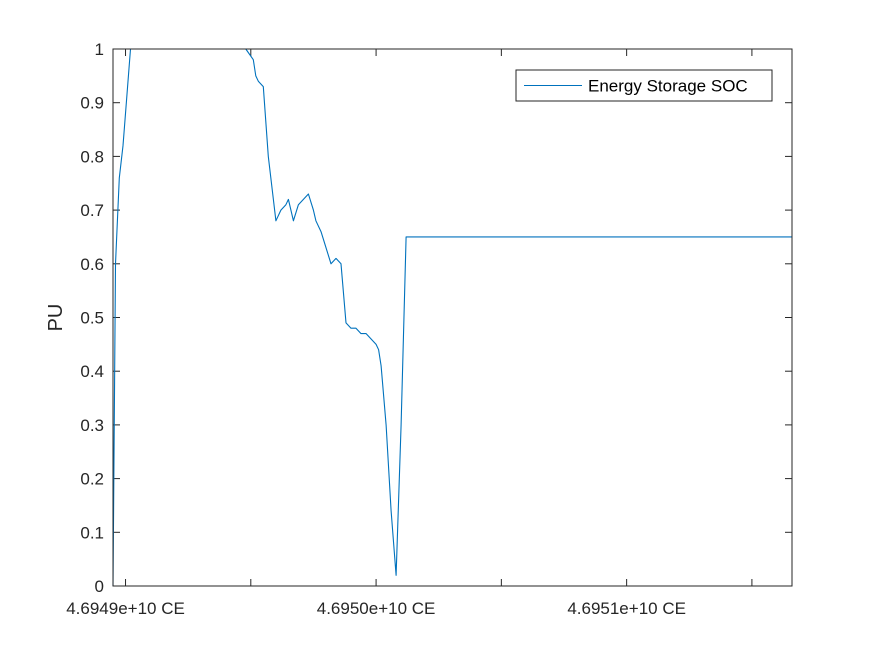 The image size is (875, 656). I want to click on y-axis-label: PU, so click(56, 318).